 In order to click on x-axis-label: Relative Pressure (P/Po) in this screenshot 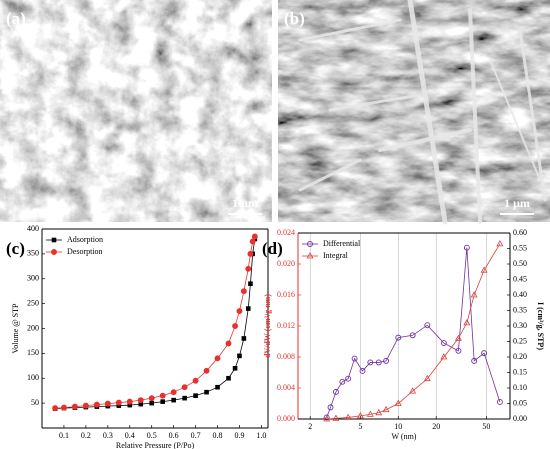, I will do `click(155, 445)`.